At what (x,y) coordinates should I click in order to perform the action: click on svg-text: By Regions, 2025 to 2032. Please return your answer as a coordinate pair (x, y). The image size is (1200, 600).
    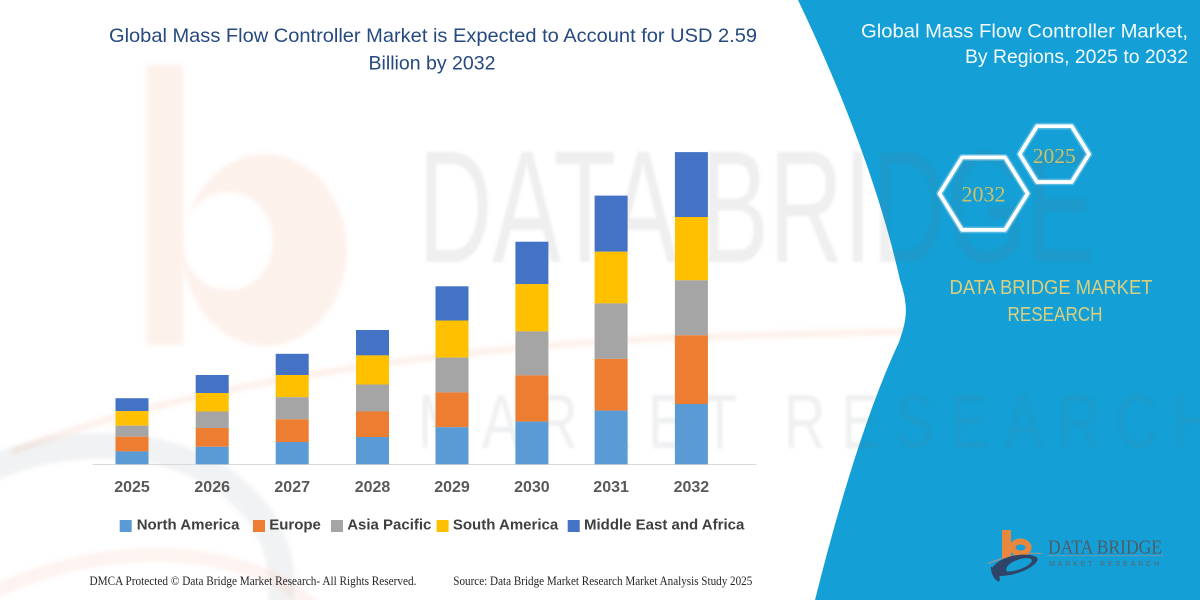
    Looking at the image, I should click on (1076, 57).